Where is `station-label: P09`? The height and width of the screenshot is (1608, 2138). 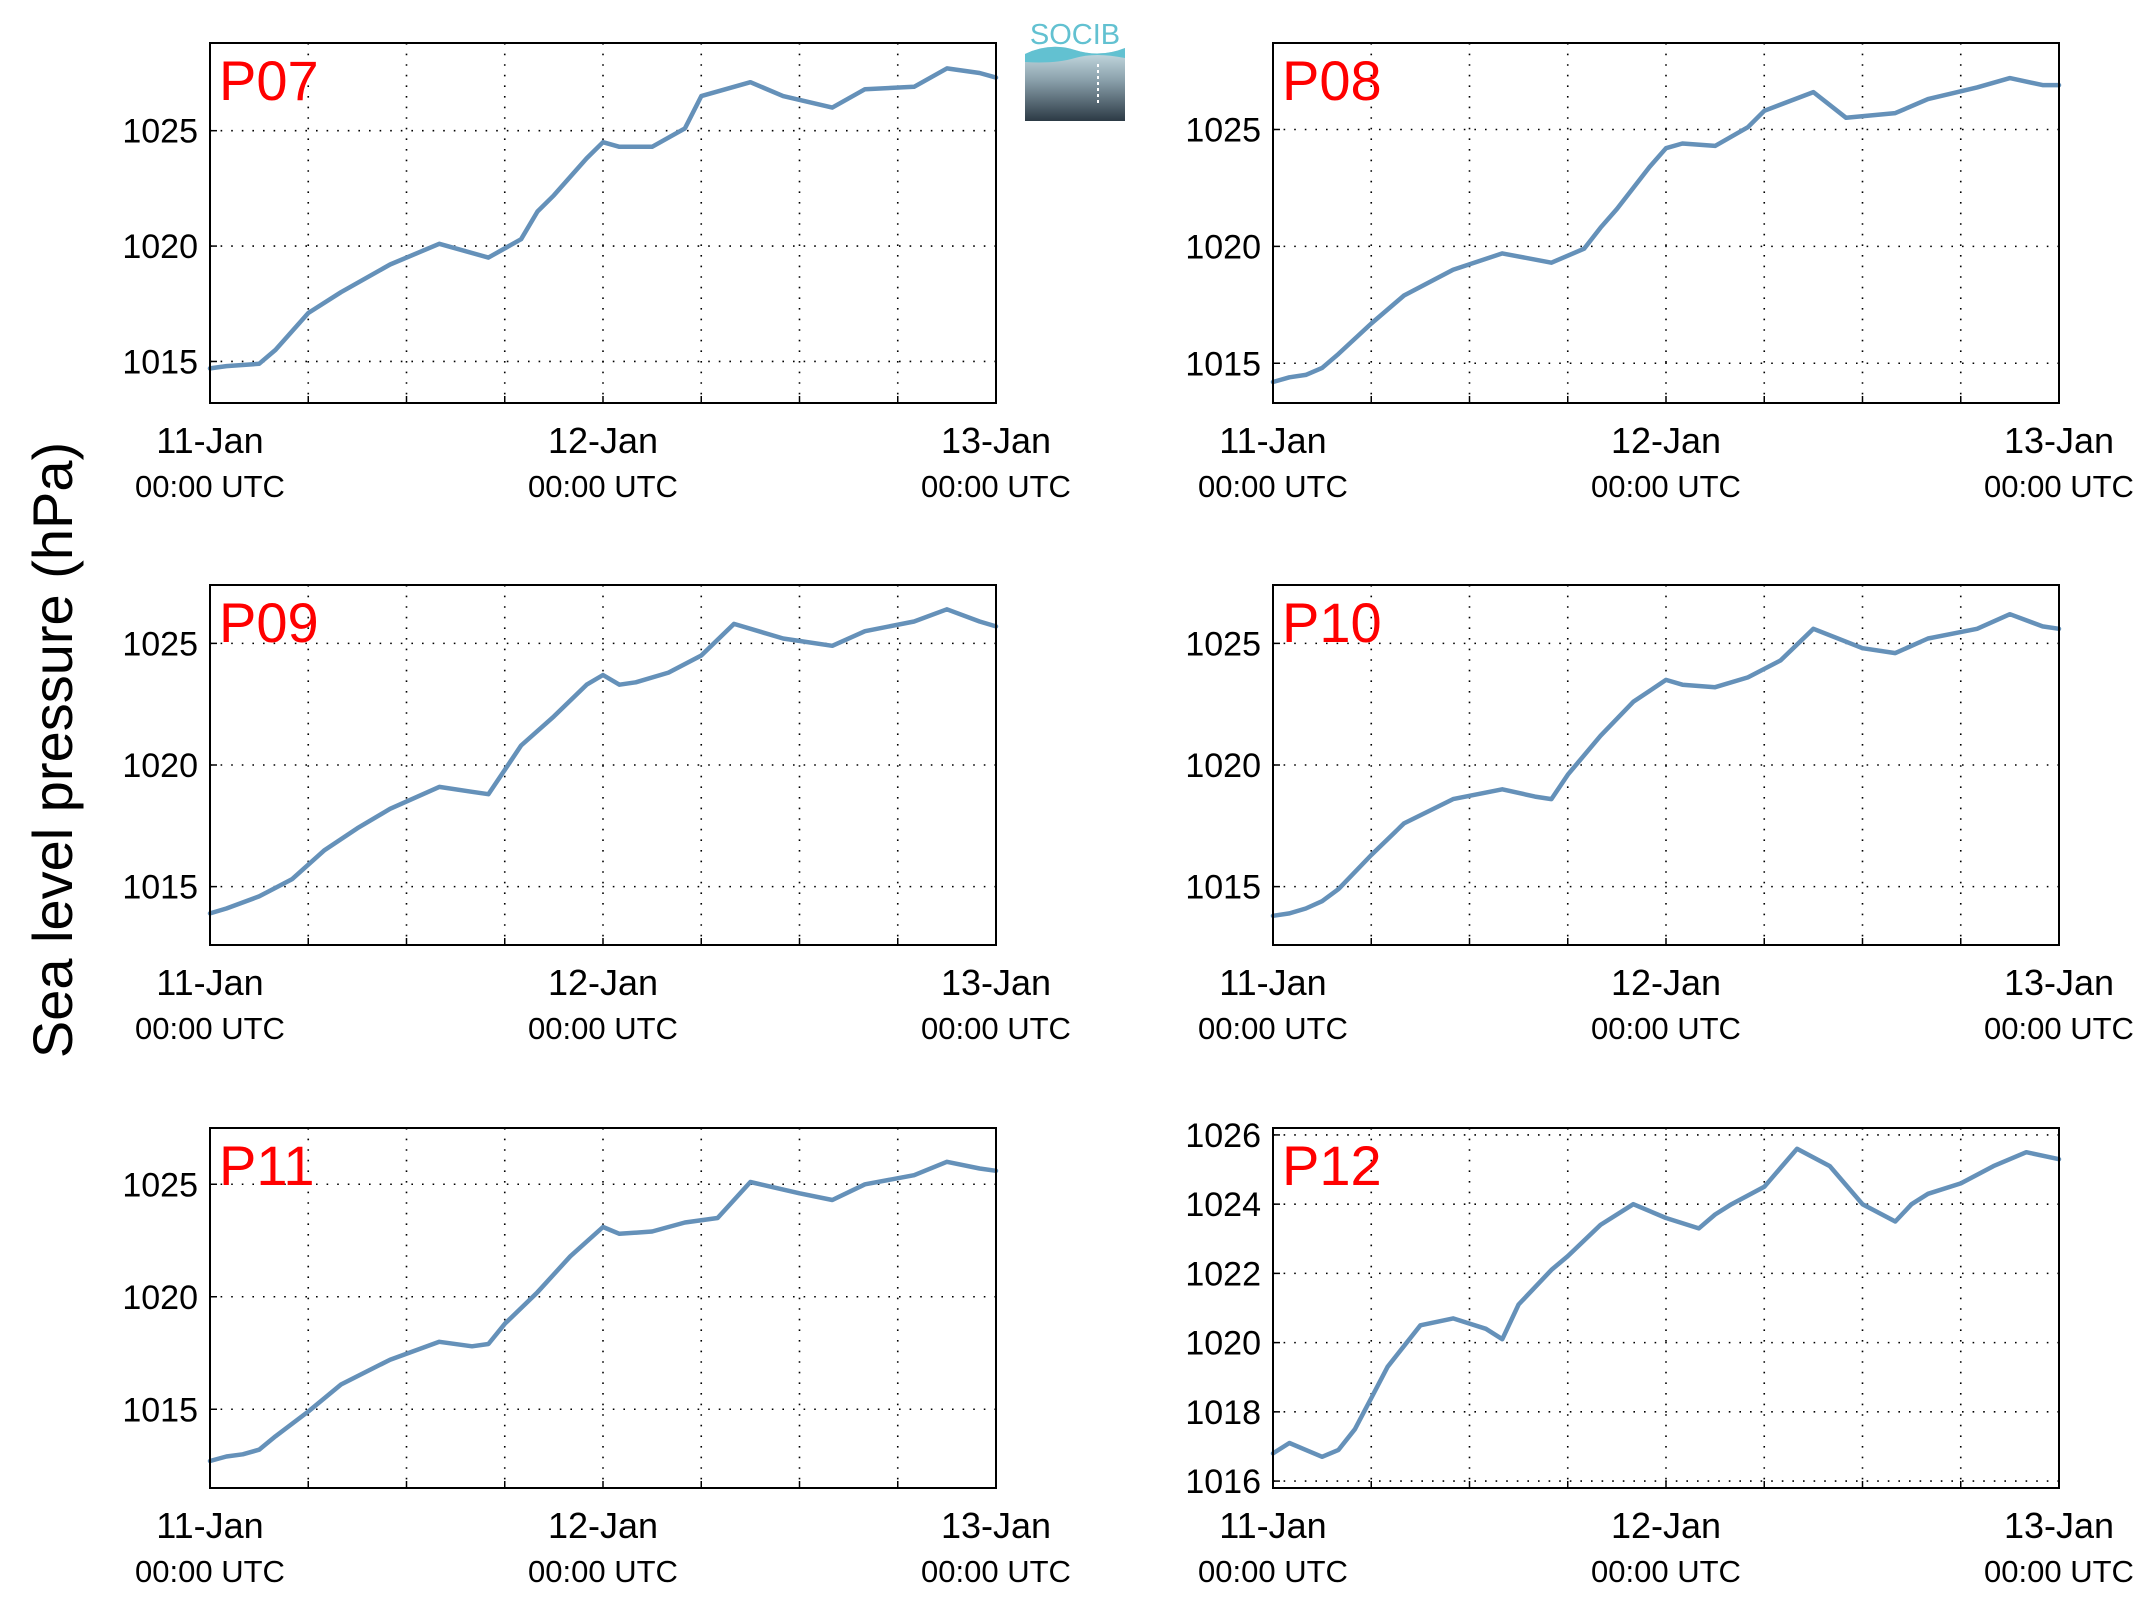 station-label: P09 is located at coordinates (269, 622).